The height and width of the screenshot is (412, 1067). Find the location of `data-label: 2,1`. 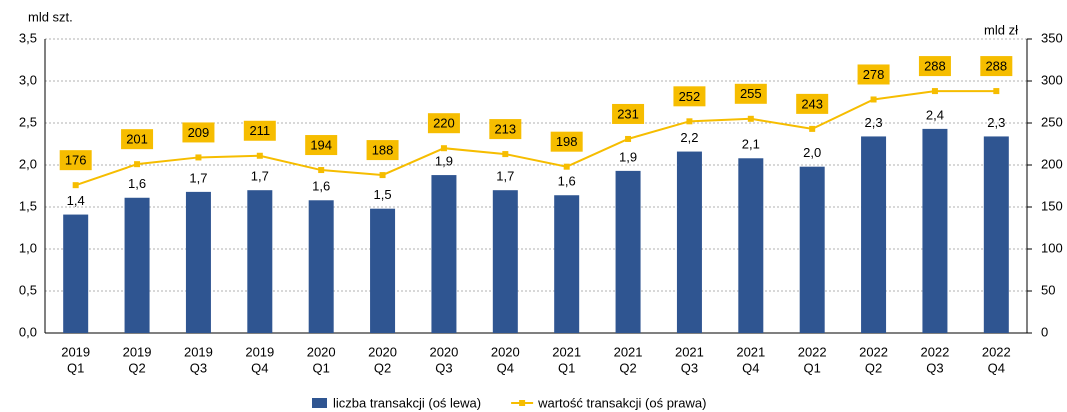

data-label: 2,1 is located at coordinates (751, 144).